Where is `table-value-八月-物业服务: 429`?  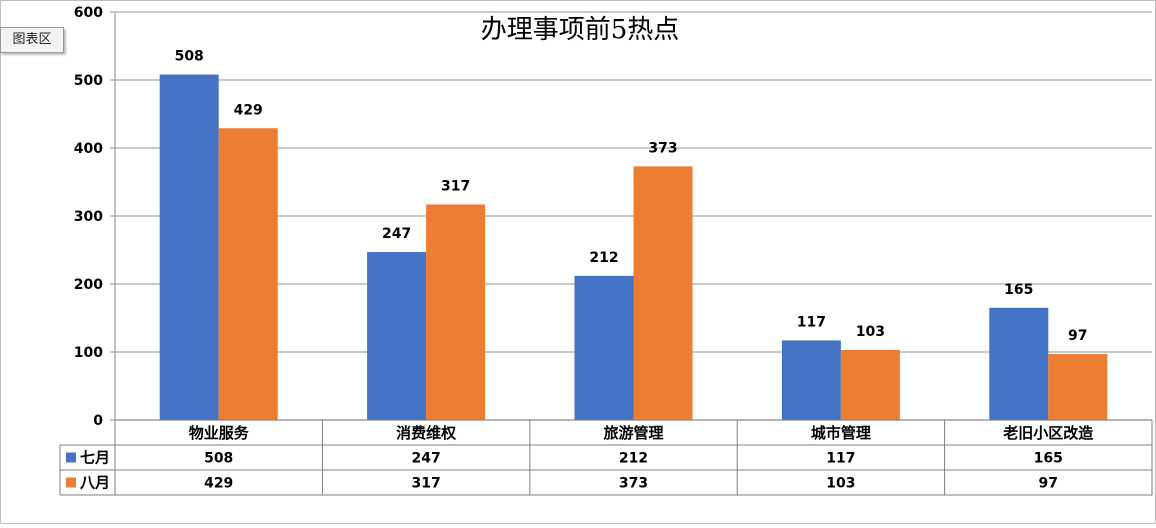 table-value-八月-物业服务: 429 is located at coordinates (218, 484).